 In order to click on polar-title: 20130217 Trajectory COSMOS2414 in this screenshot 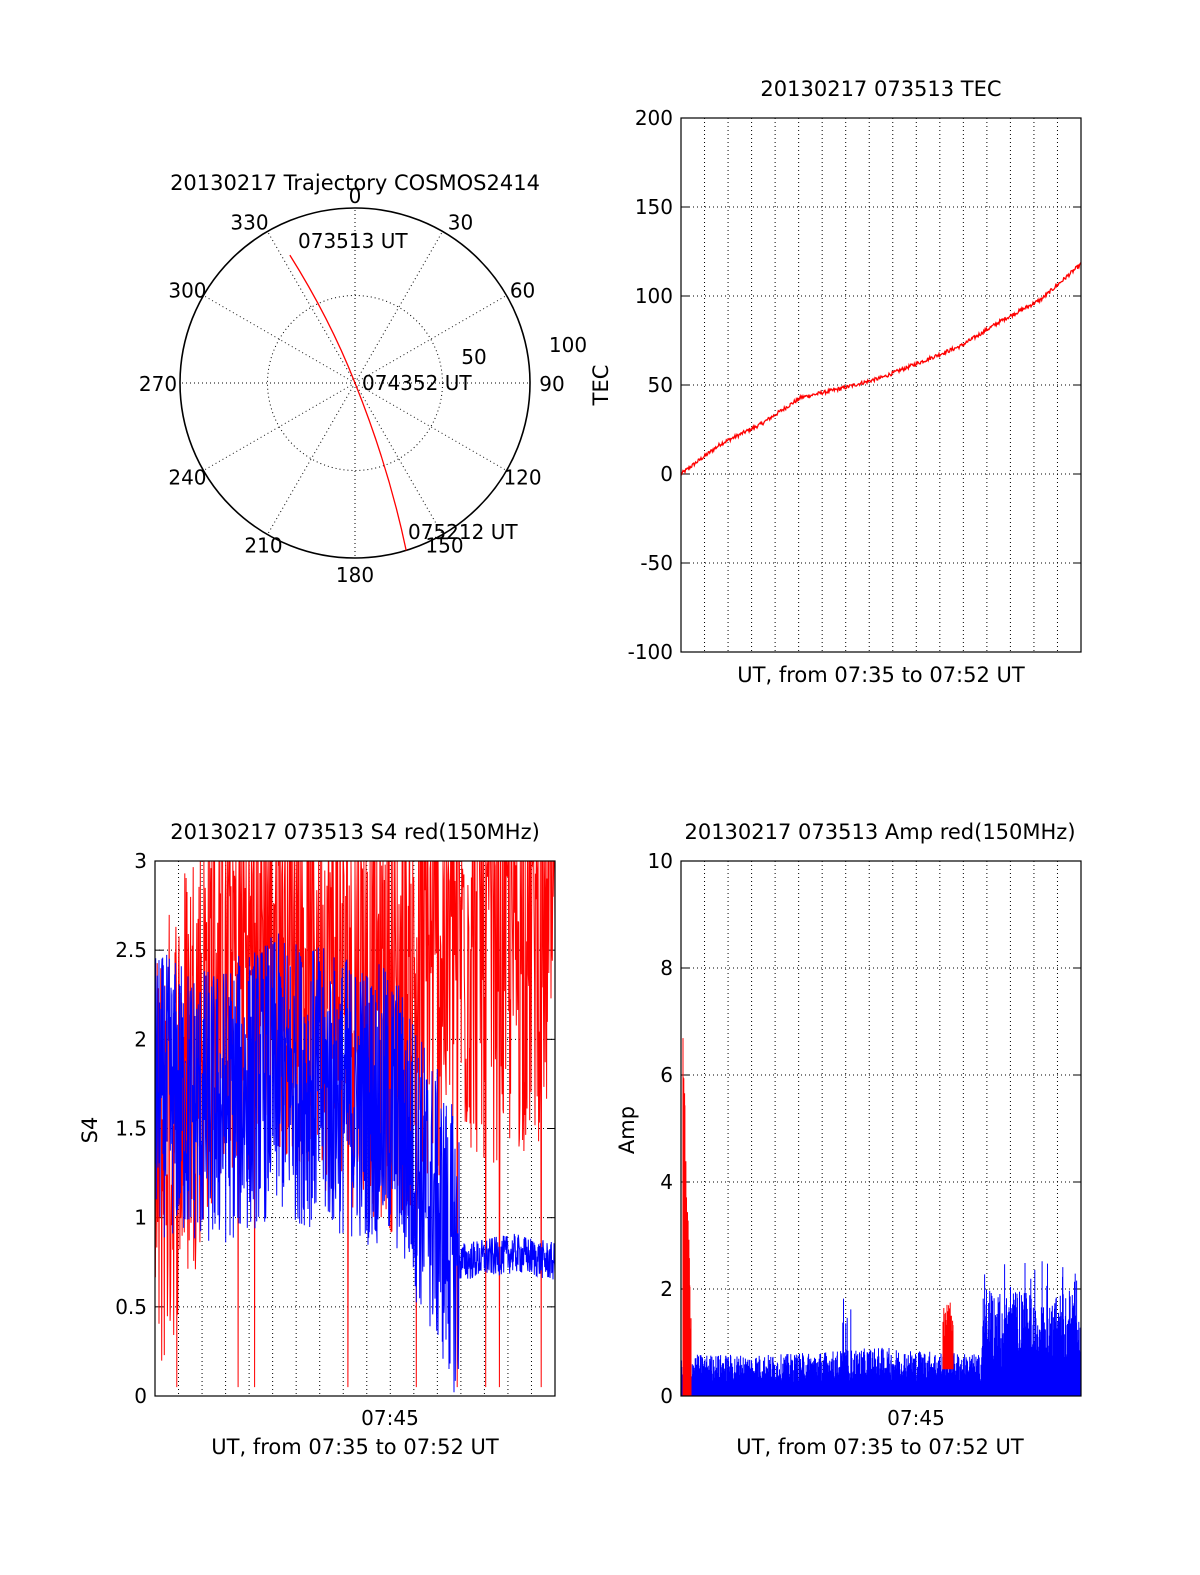, I will do `click(355, 183)`.